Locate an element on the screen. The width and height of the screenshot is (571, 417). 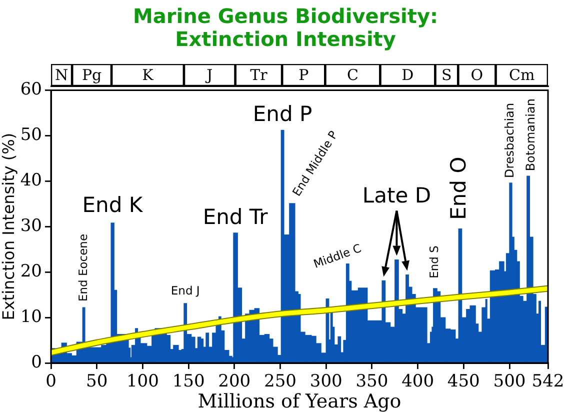
series-label: N is located at coordinates (61, 75).